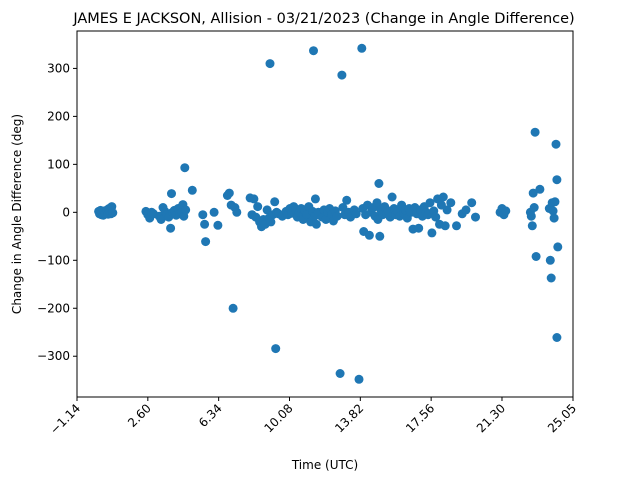 Image resolution: width=622 pixels, height=481 pixels. Describe the element at coordinates (53, 260) in the screenshot. I see `y-tick-label: −100` at that location.